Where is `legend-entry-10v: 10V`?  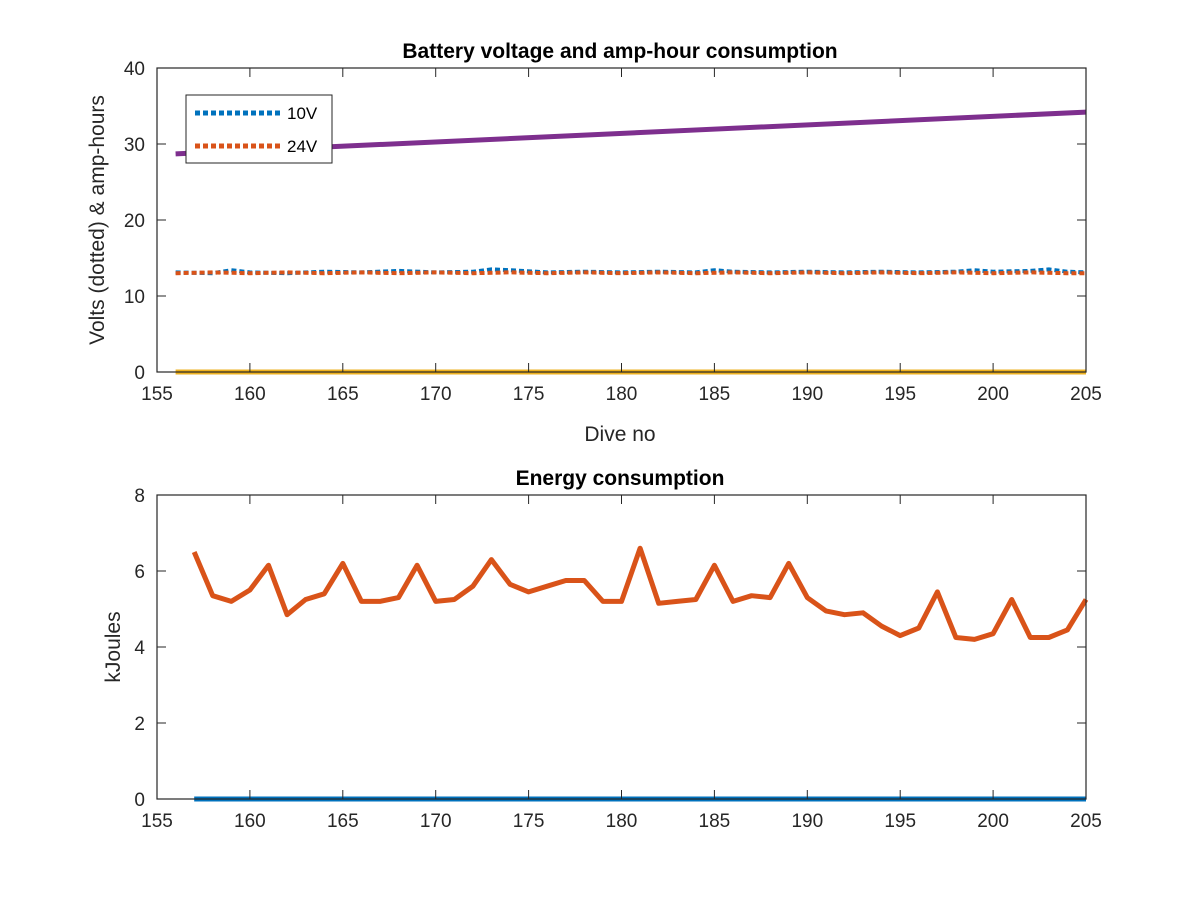 legend-entry-10v: 10V is located at coordinates (302, 113).